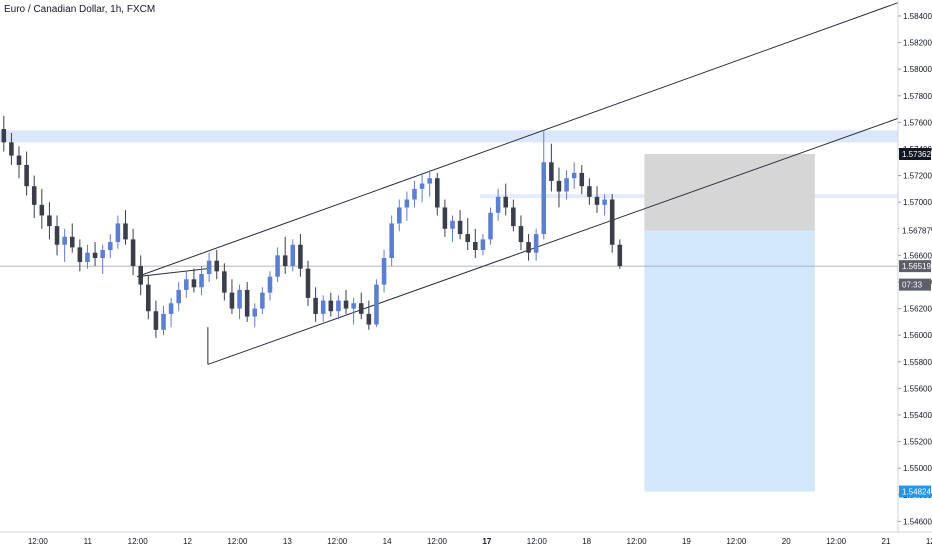 This screenshot has width=932, height=550. I want to click on stop-loss-zone, so click(729, 192).